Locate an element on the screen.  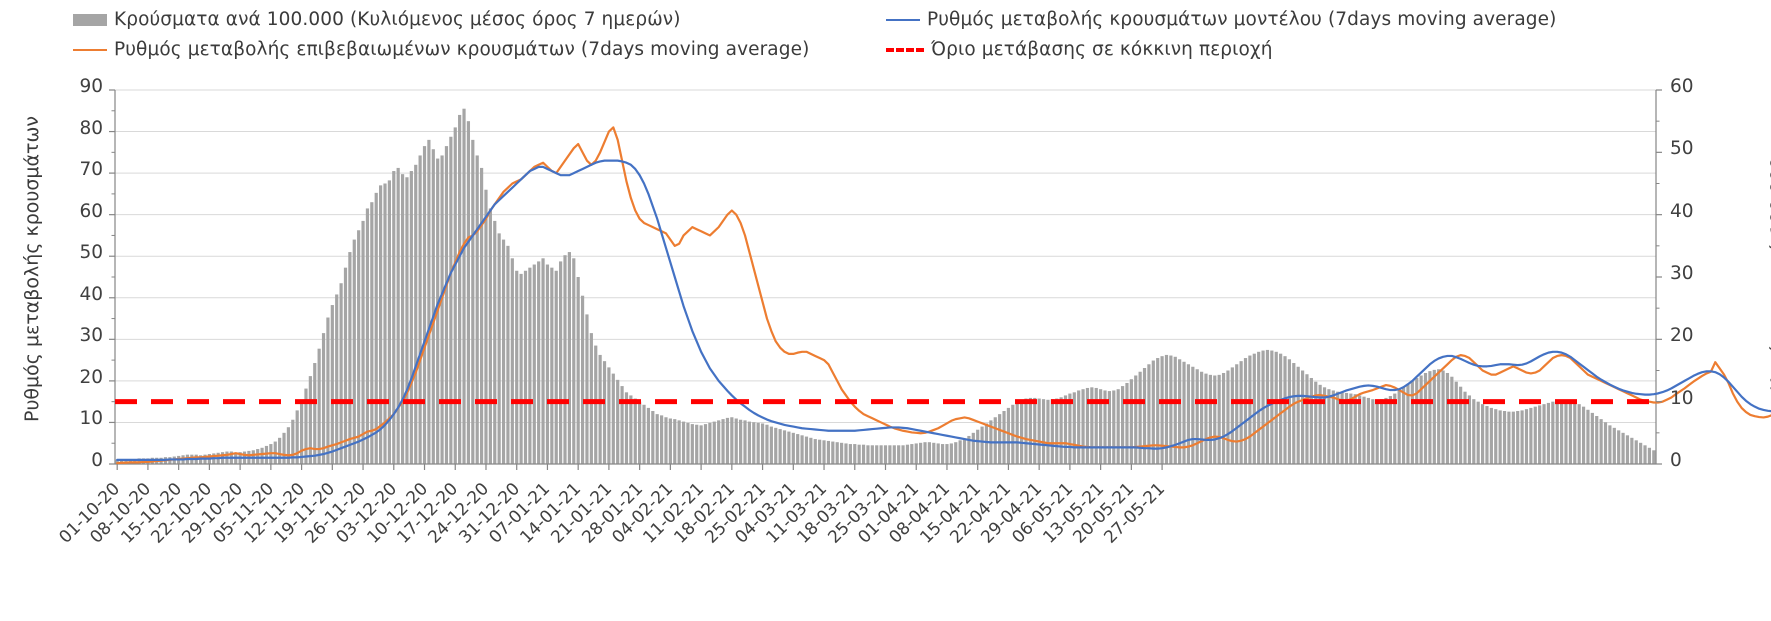
y-axis-right-title: Κρούσματα ανά 100.000 is located at coordinates (1769, 274).